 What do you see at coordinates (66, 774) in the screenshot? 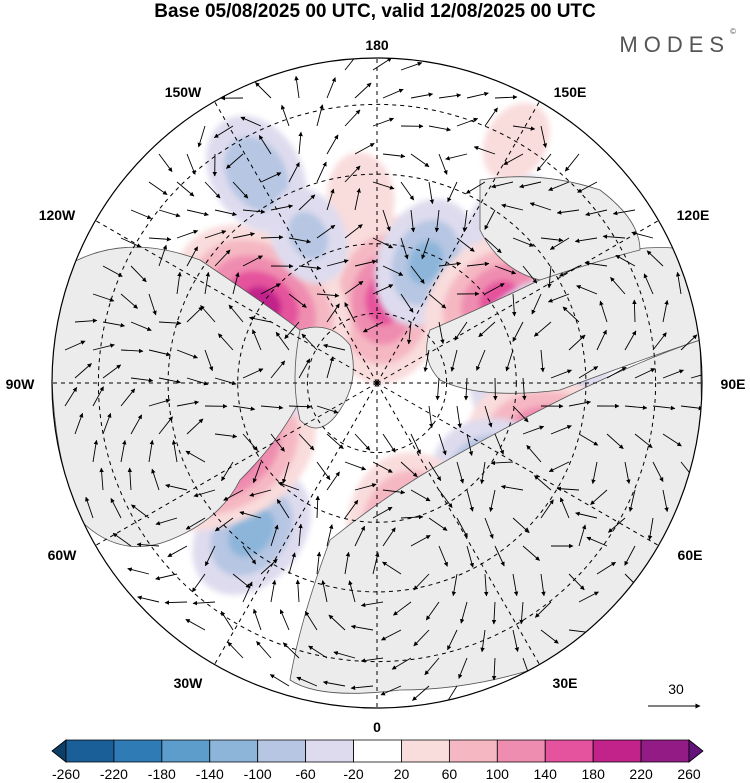
I see `colorbar-tick-label: -260` at bounding box center [66, 774].